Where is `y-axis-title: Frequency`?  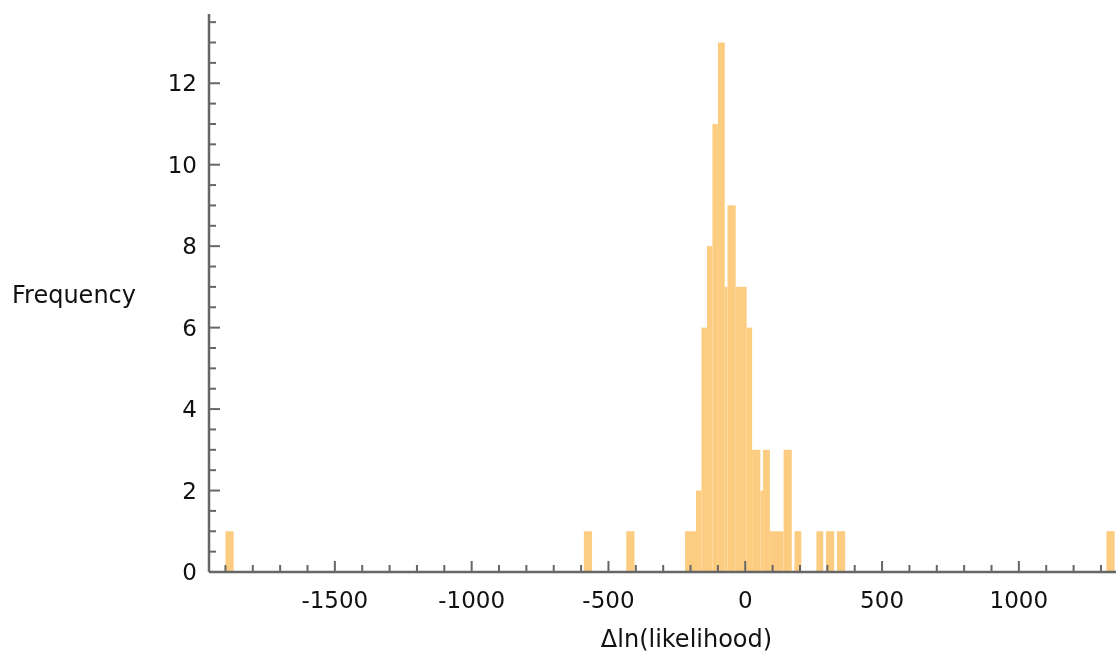
y-axis-title: Frequency is located at coordinates (74, 295).